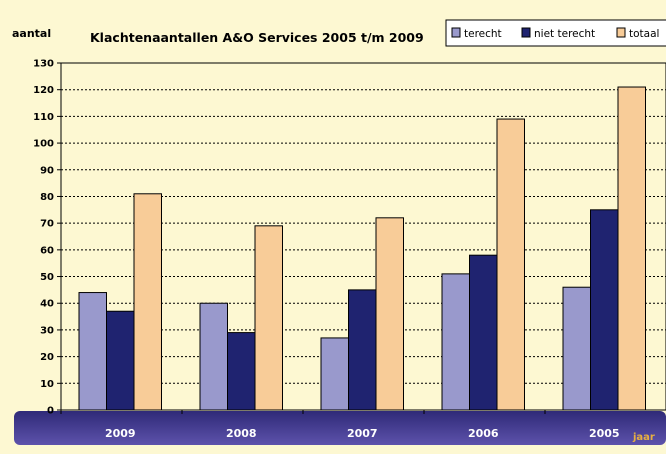  I want to click on x-ticks-layer: 2009 2008 2007 2006 2005, so click(363, 424).